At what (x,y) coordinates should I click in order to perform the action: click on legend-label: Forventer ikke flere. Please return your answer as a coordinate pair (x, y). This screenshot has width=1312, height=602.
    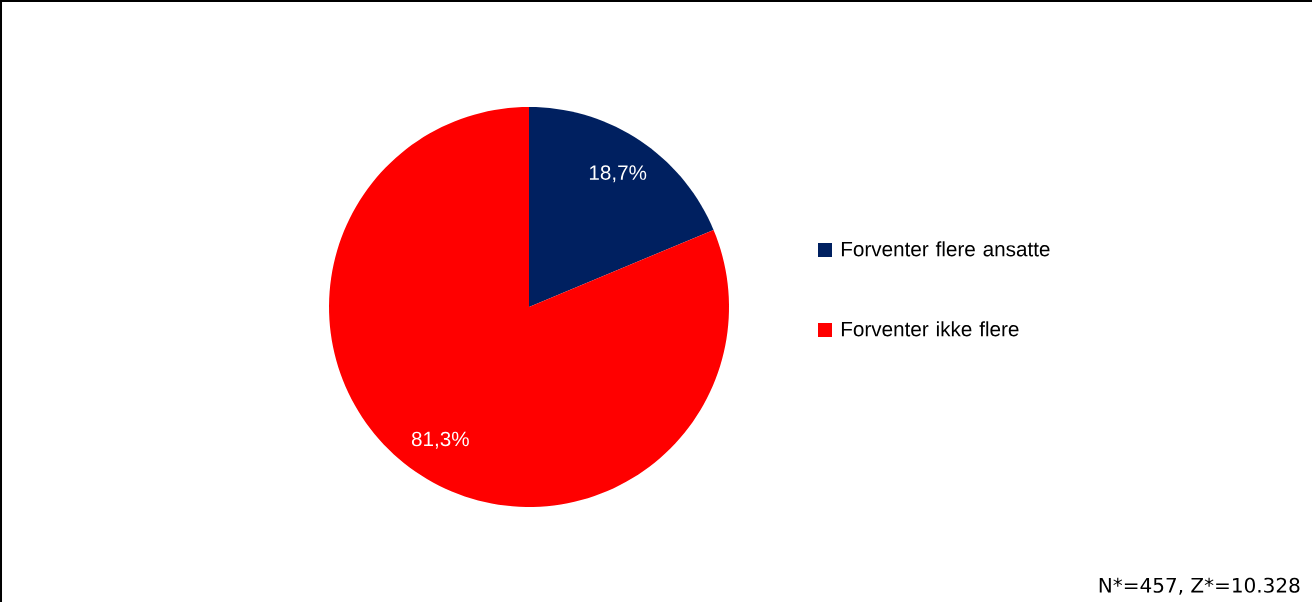
    Looking at the image, I should click on (930, 329).